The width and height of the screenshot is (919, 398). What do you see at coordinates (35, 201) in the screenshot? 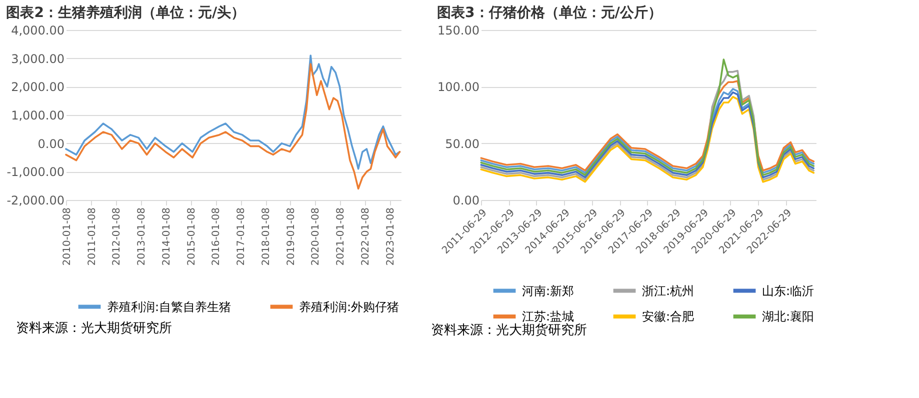
I see `y-tick-label: -2,000.00` at bounding box center [35, 201].